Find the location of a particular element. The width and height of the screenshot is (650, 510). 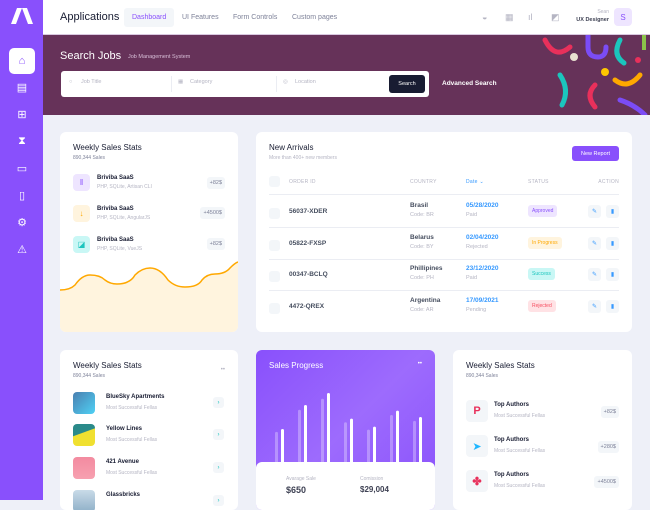

category-select: Category is located at coordinates (201, 82).